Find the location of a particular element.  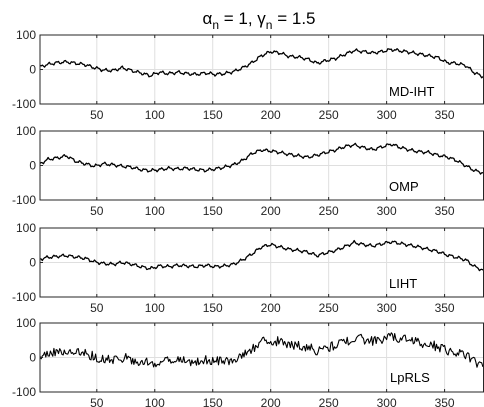

panel-label: MD-IHT is located at coordinates (412, 91).